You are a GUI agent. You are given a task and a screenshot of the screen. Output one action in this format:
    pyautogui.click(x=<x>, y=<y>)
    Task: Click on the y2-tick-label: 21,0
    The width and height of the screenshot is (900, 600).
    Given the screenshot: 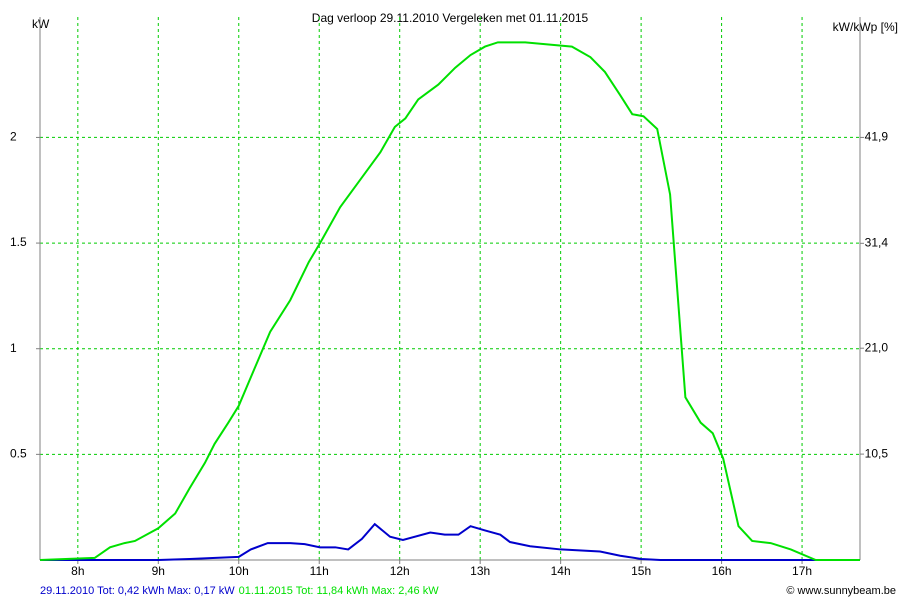 What is the action you would take?
    pyautogui.click(x=877, y=347)
    